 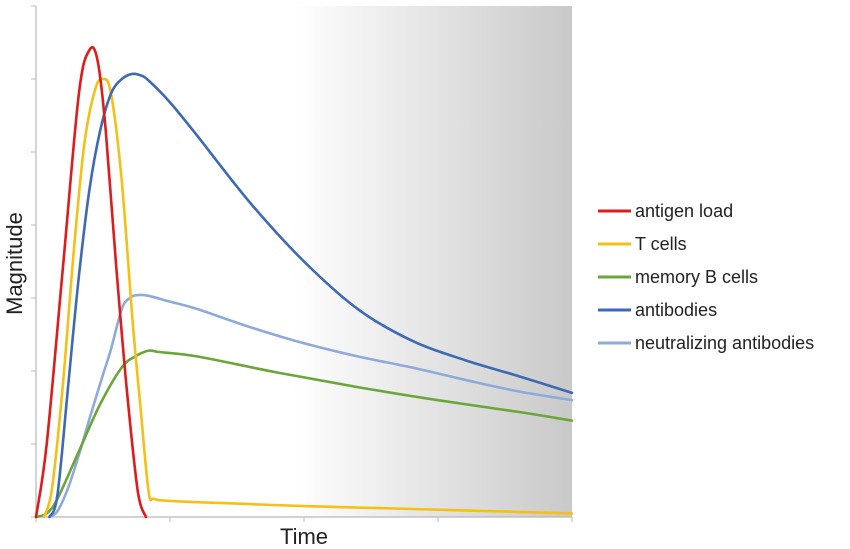 I want to click on legend-label-memory-b-cells: memory B cells, so click(x=696, y=277).